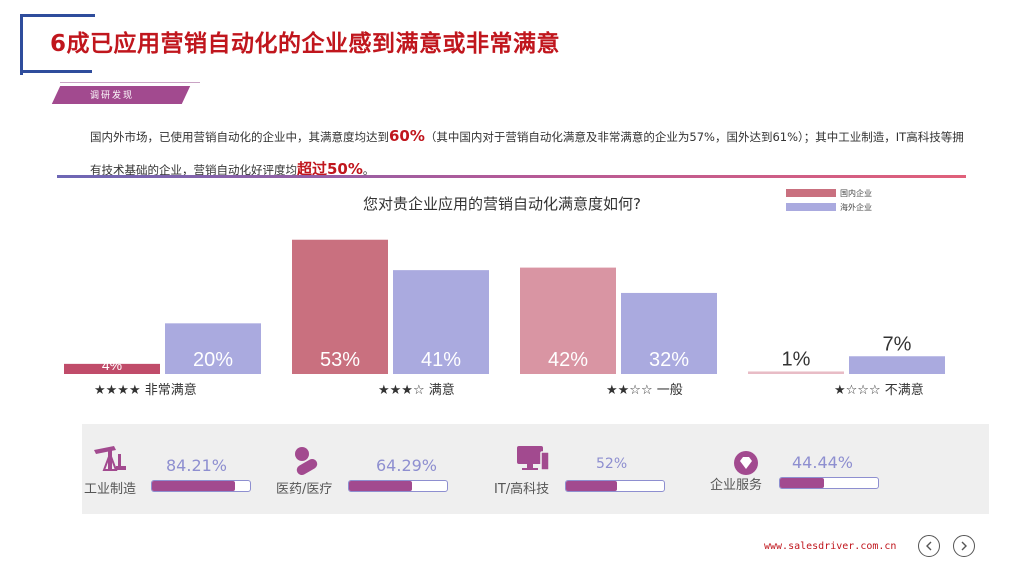 Image resolution: width=1024 pixels, height=576 pixels. Describe the element at coordinates (407, 465) in the screenshot. I see `industry-value-1: 64.29%` at that location.